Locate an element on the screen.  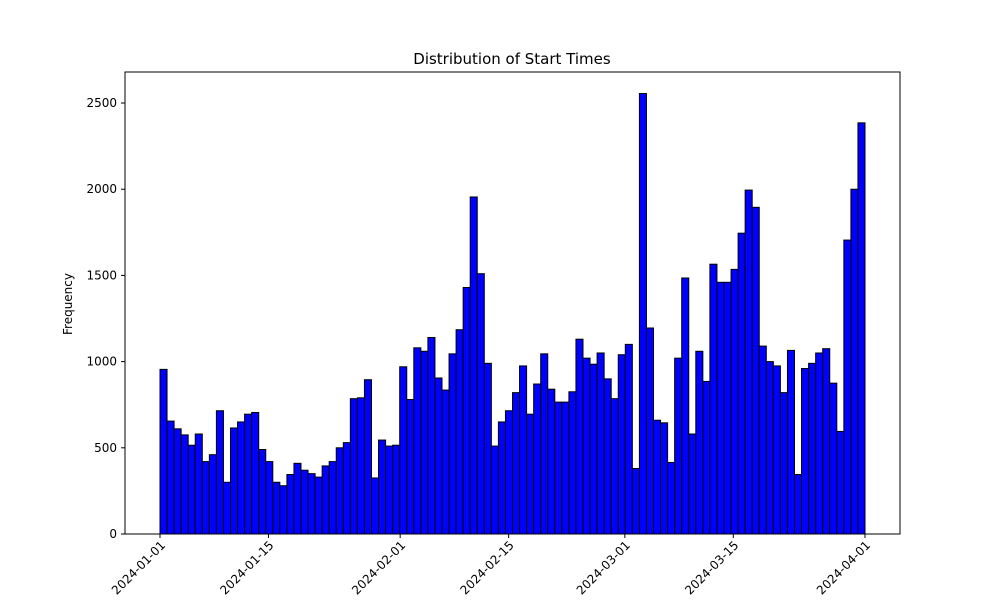
y-tick-label: 0 is located at coordinates (113, 534).